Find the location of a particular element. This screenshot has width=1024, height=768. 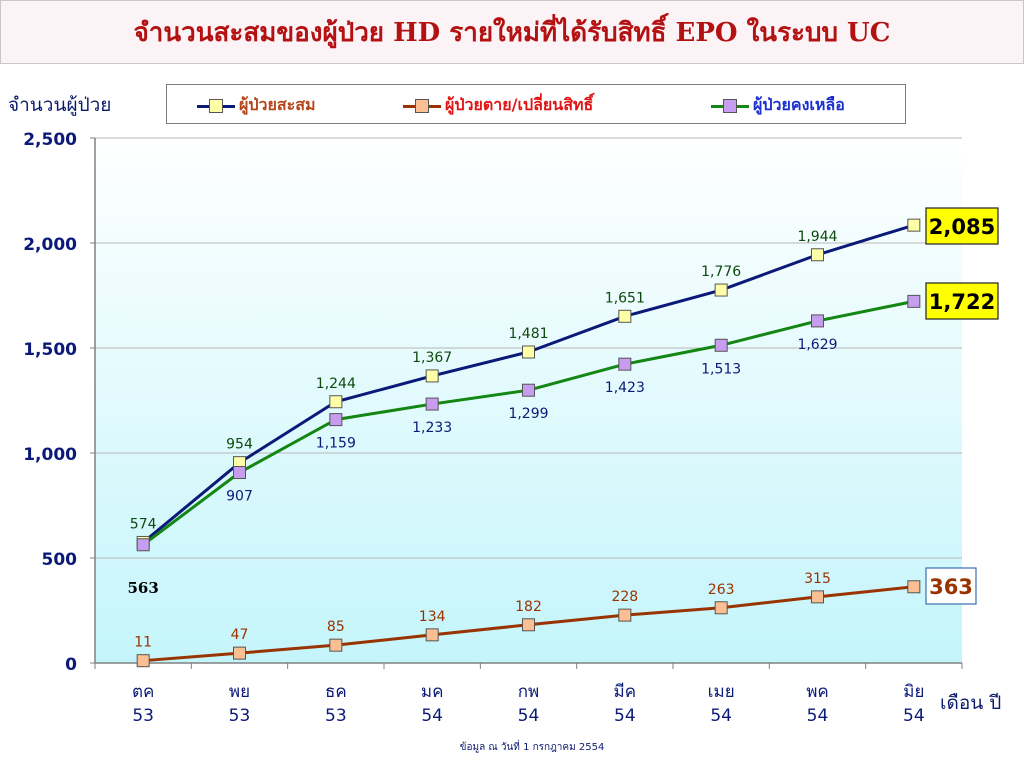

legend-label: ผู้ป่วยสะสม is located at coordinates (277, 104).